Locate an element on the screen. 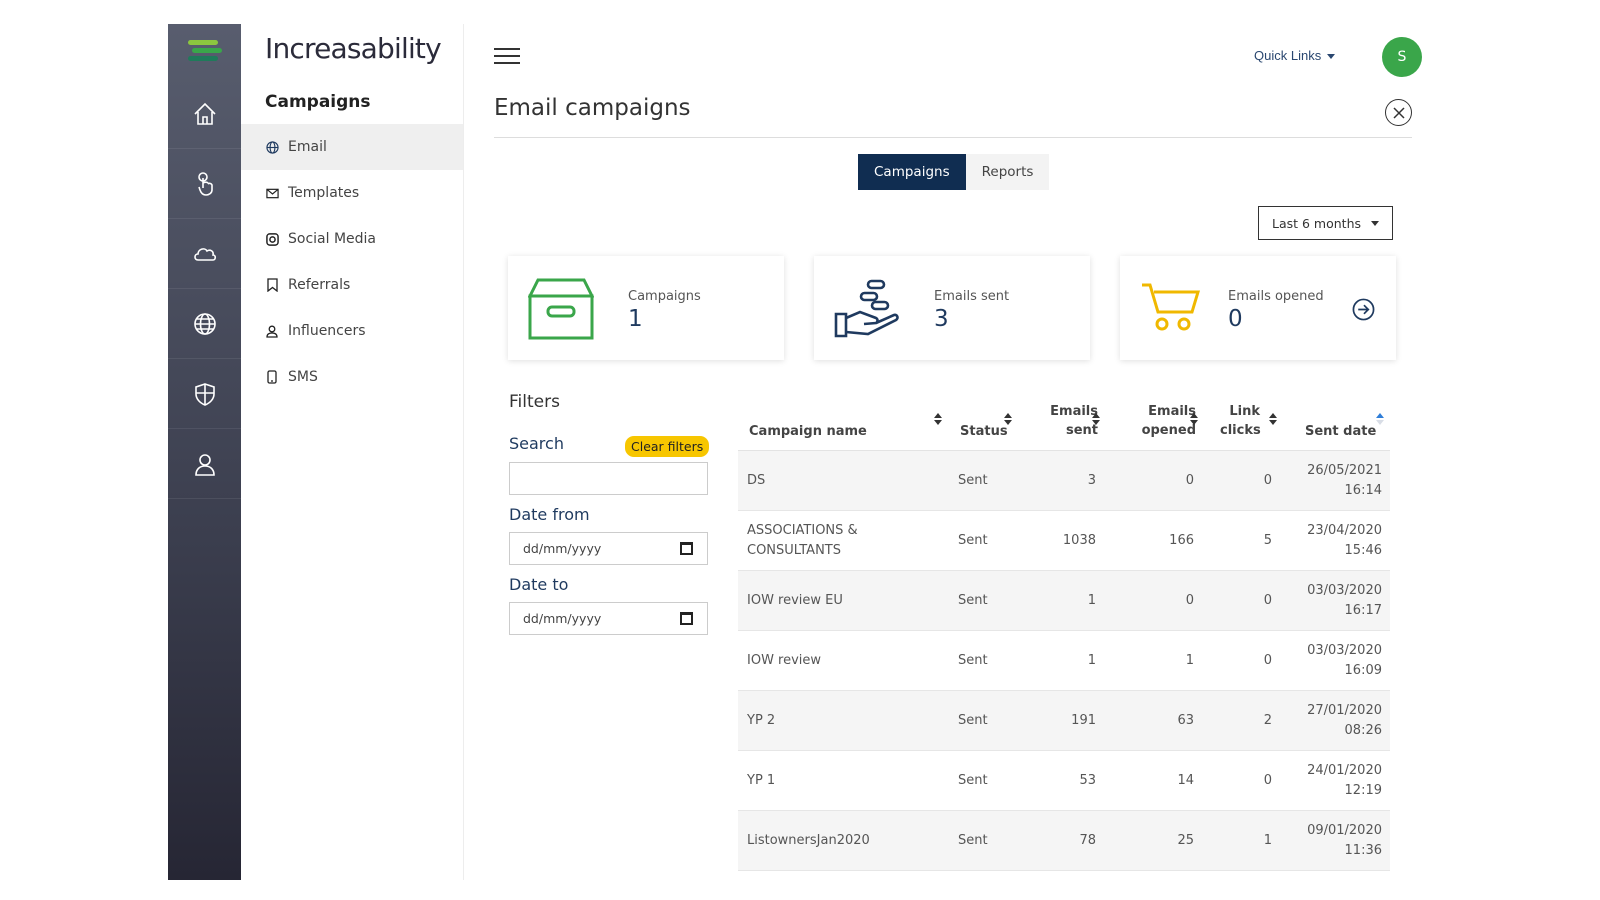 The image size is (1600, 900). user-icon is located at coordinates (204, 464).